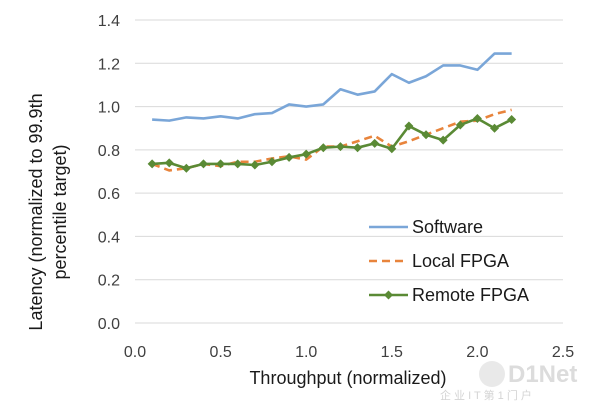  Describe the element at coordinates (332, 87) in the screenshot. I see `software-series-line` at that location.